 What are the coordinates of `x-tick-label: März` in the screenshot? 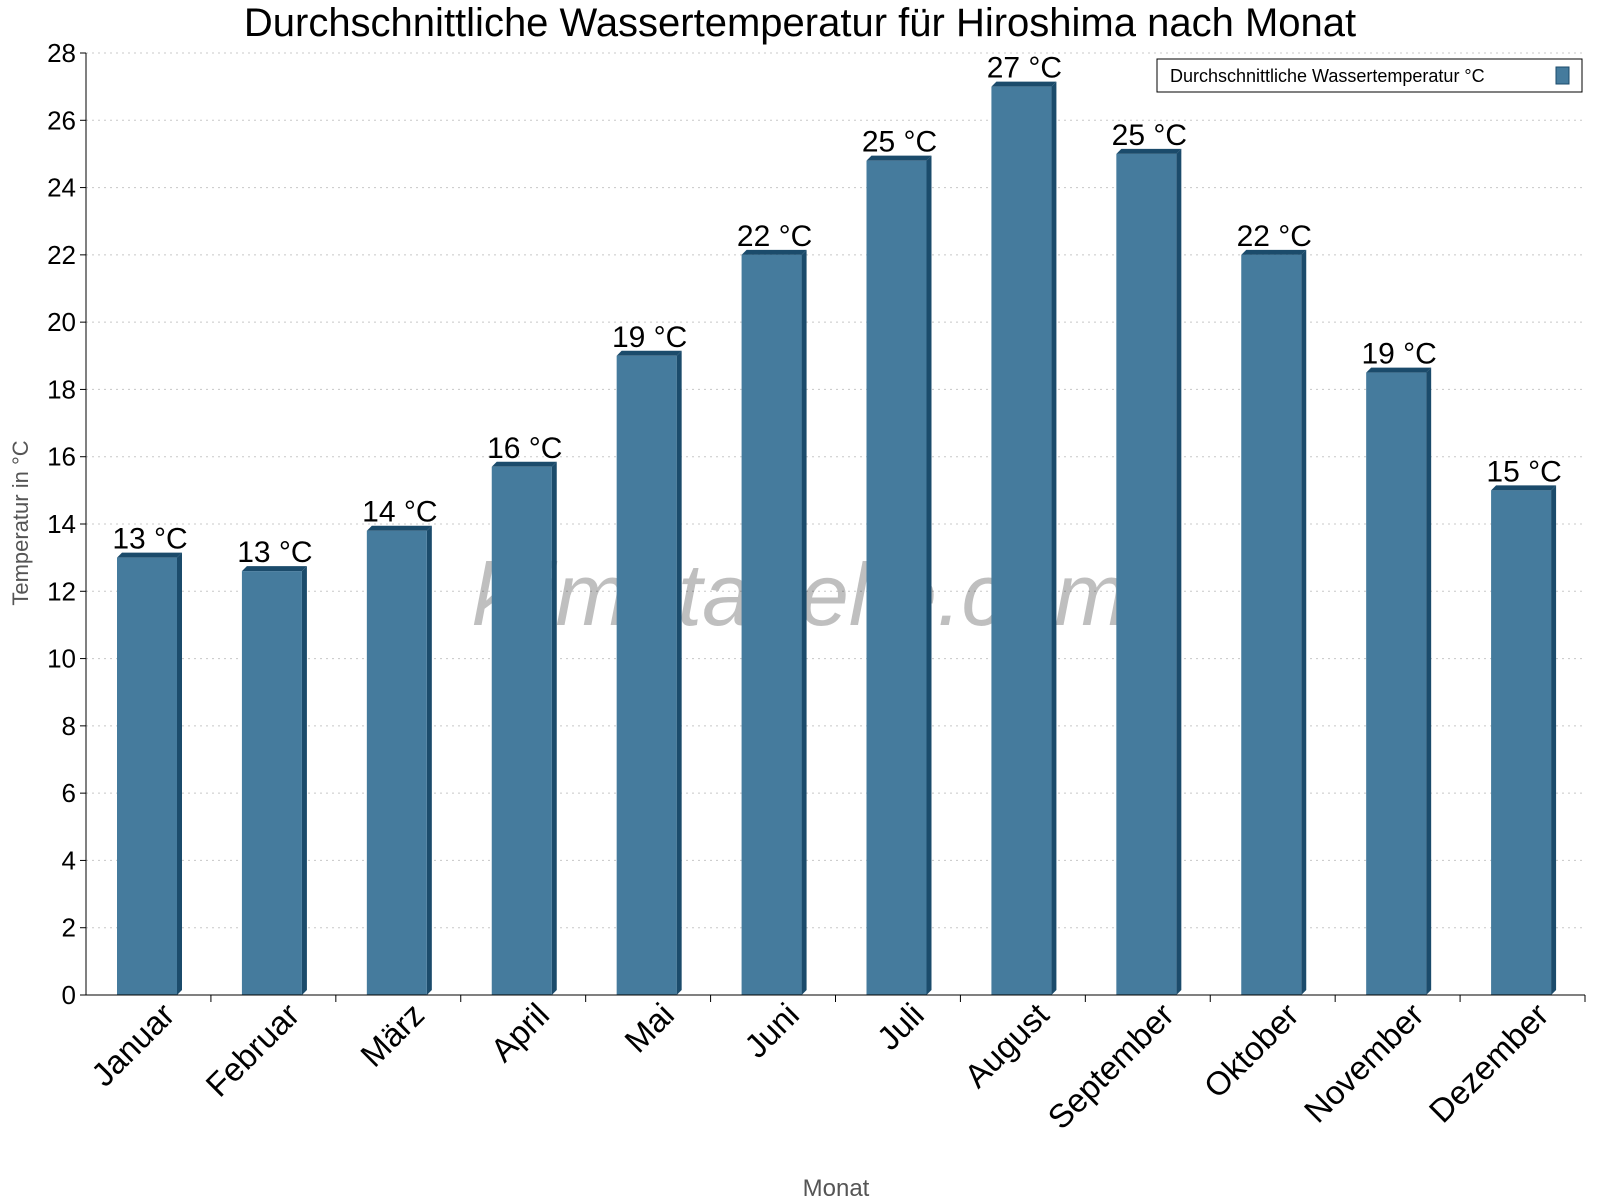 It's located at (392, 1035).